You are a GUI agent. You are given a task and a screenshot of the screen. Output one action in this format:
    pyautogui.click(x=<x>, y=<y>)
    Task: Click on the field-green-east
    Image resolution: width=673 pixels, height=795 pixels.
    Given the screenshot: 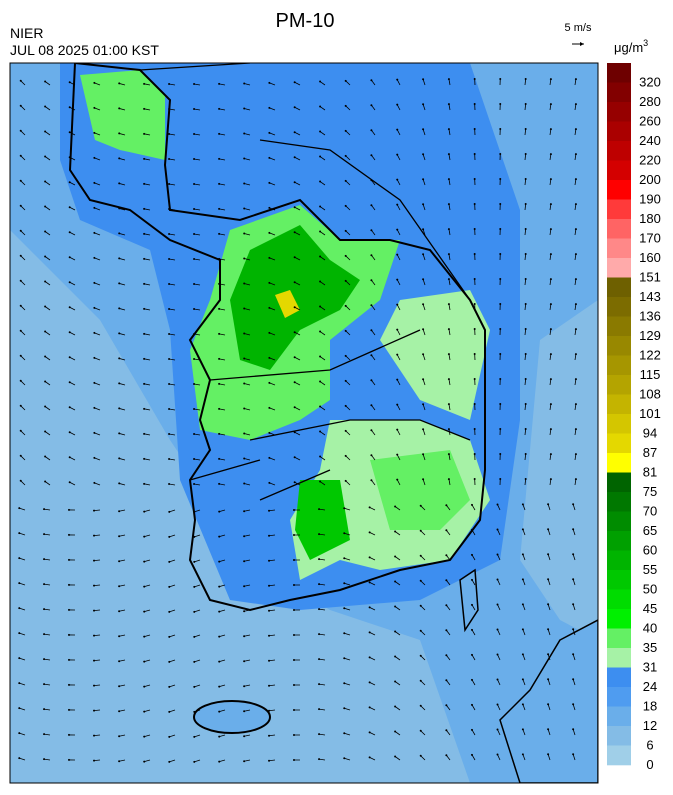 What is the action you would take?
    pyautogui.click(x=435, y=355)
    